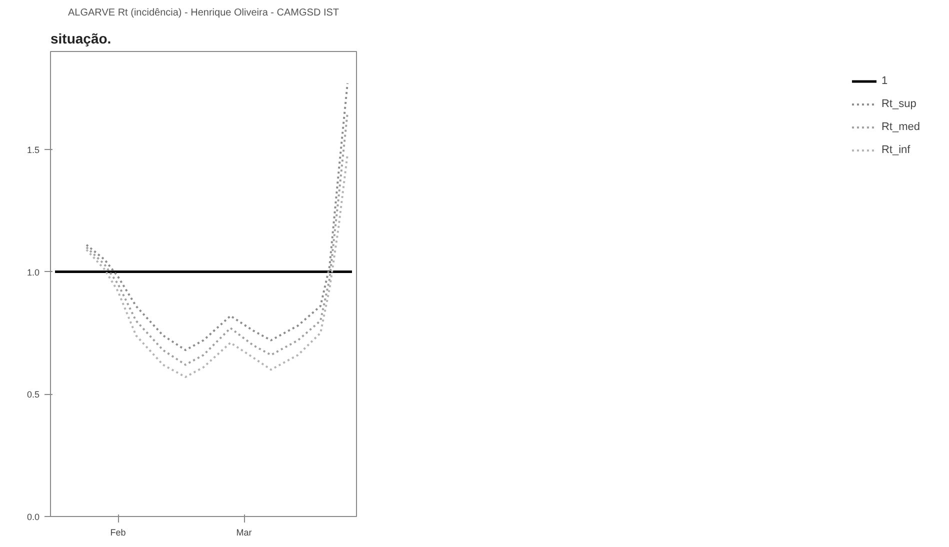 The width and height of the screenshot is (949, 547). I want to click on text: situação., so click(81, 38).